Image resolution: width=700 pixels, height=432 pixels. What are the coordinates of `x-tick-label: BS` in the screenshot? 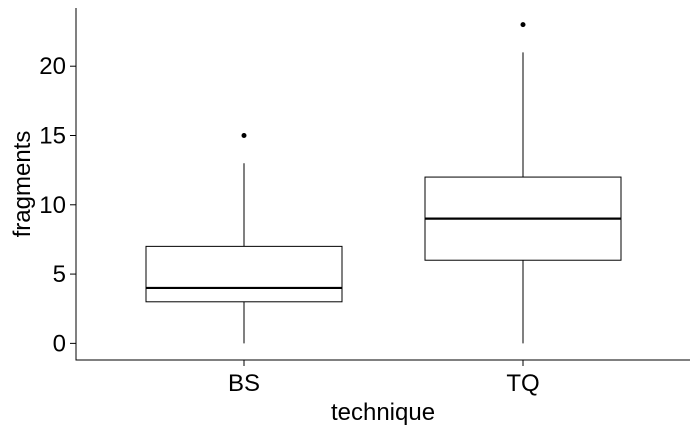 It's located at (244, 383).